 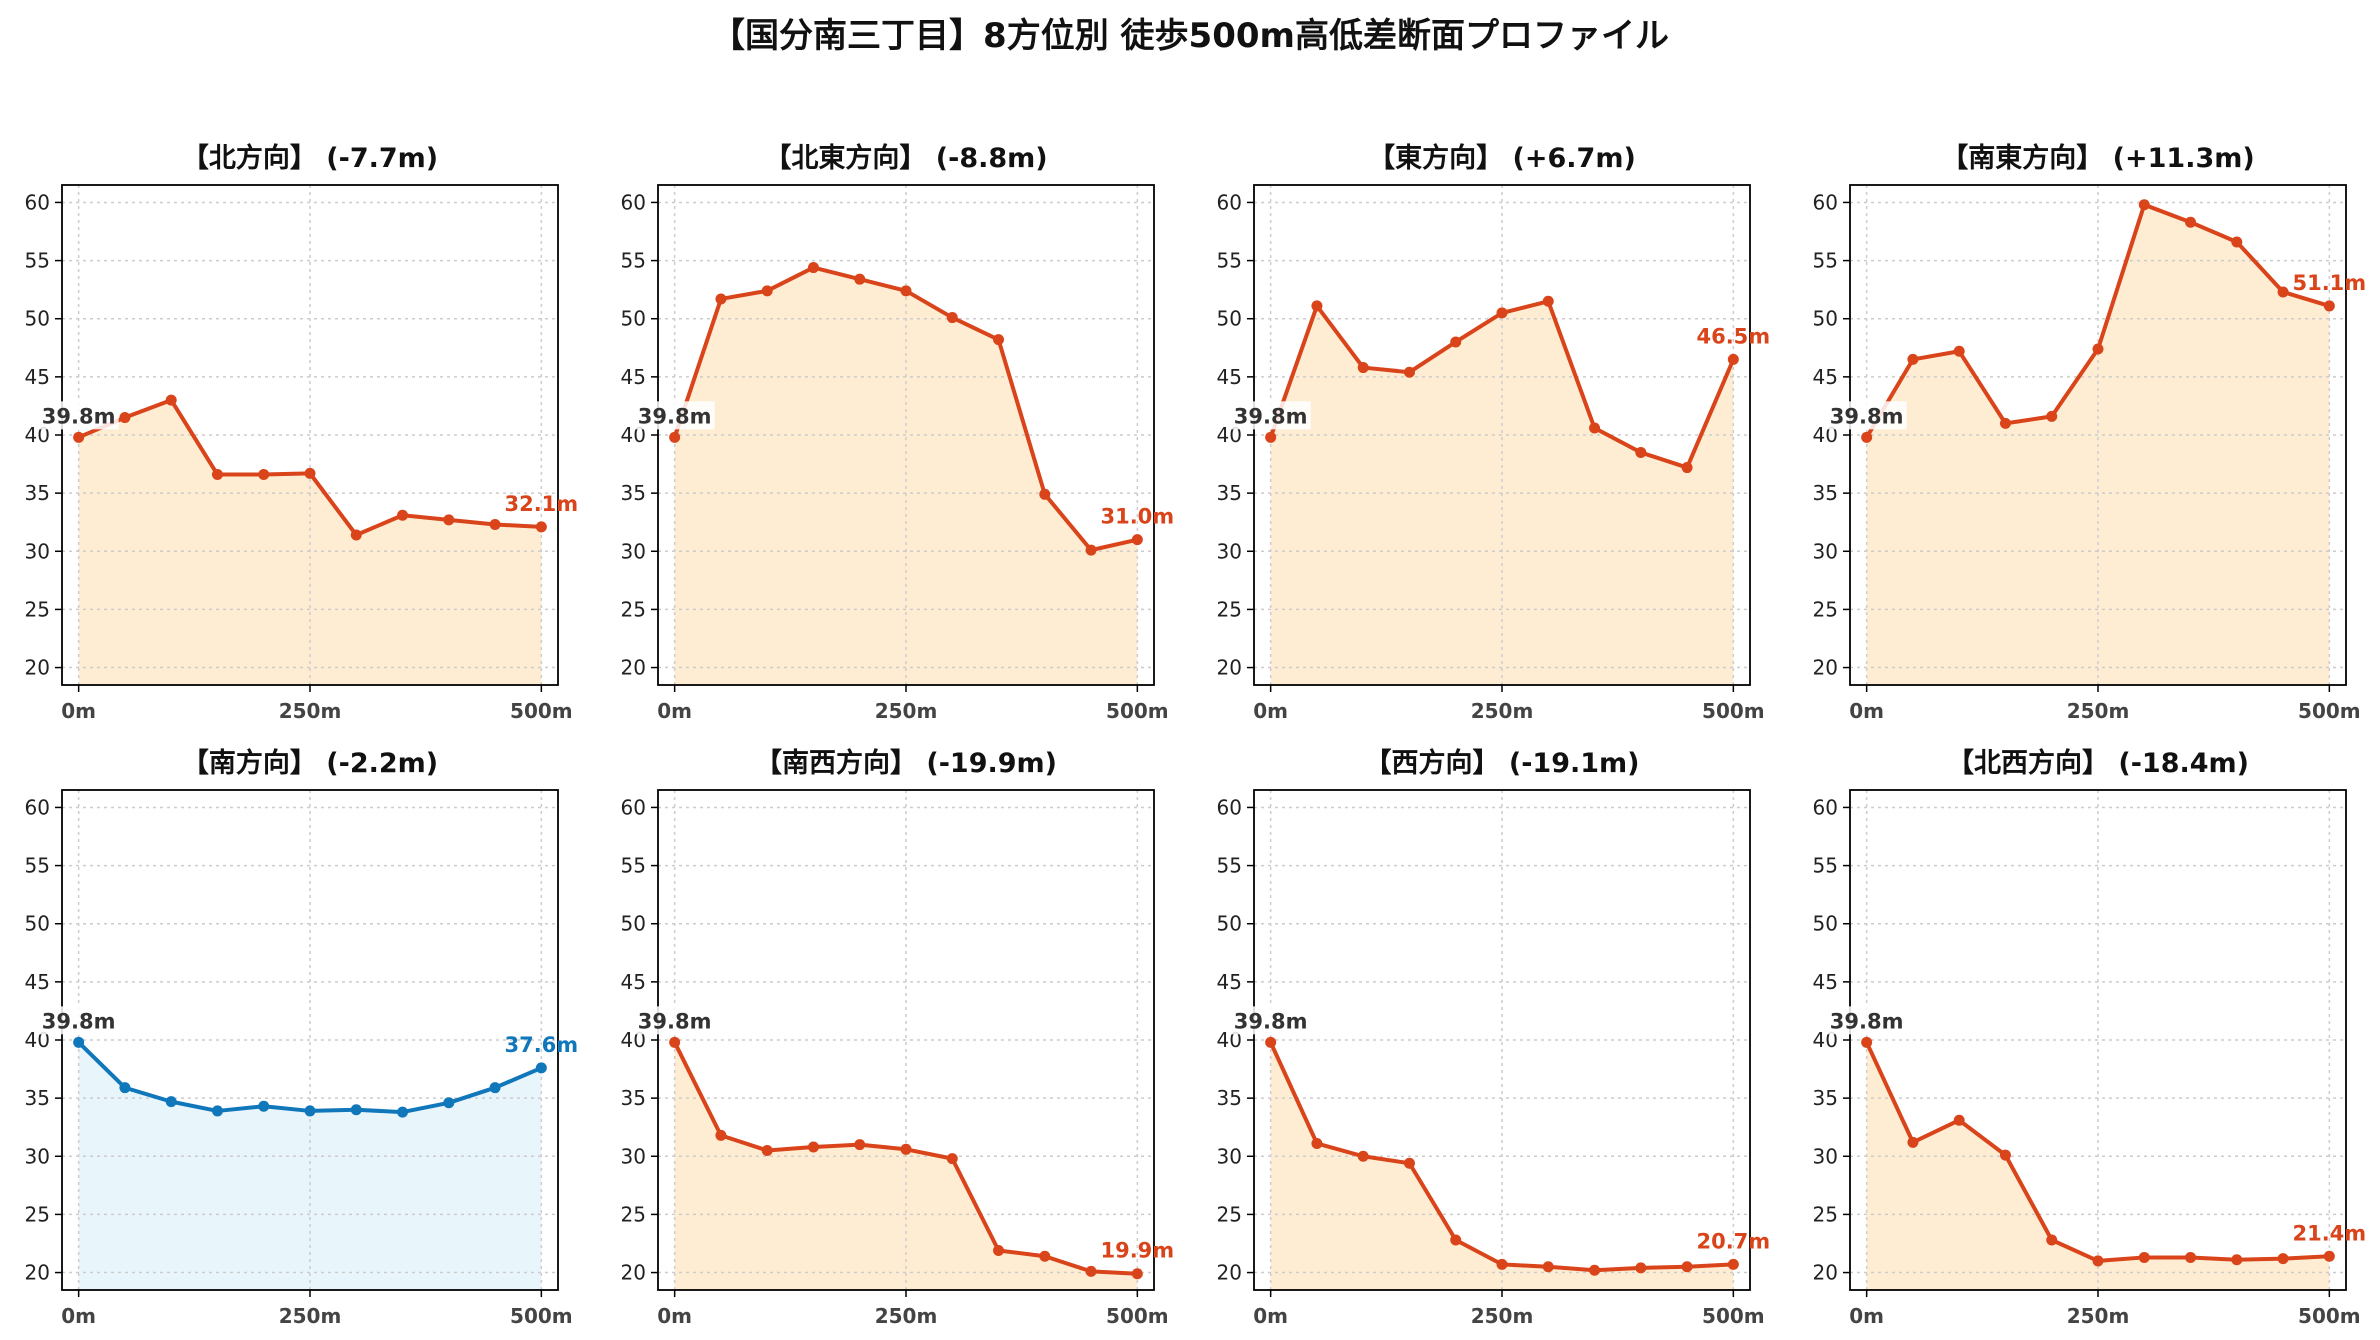 What do you see at coordinates (1190, 36) in the screenshot?
I see `figure-title: 【国分南三丁目】8方位別 徒歩500m高低差断面プロファイル` at bounding box center [1190, 36].